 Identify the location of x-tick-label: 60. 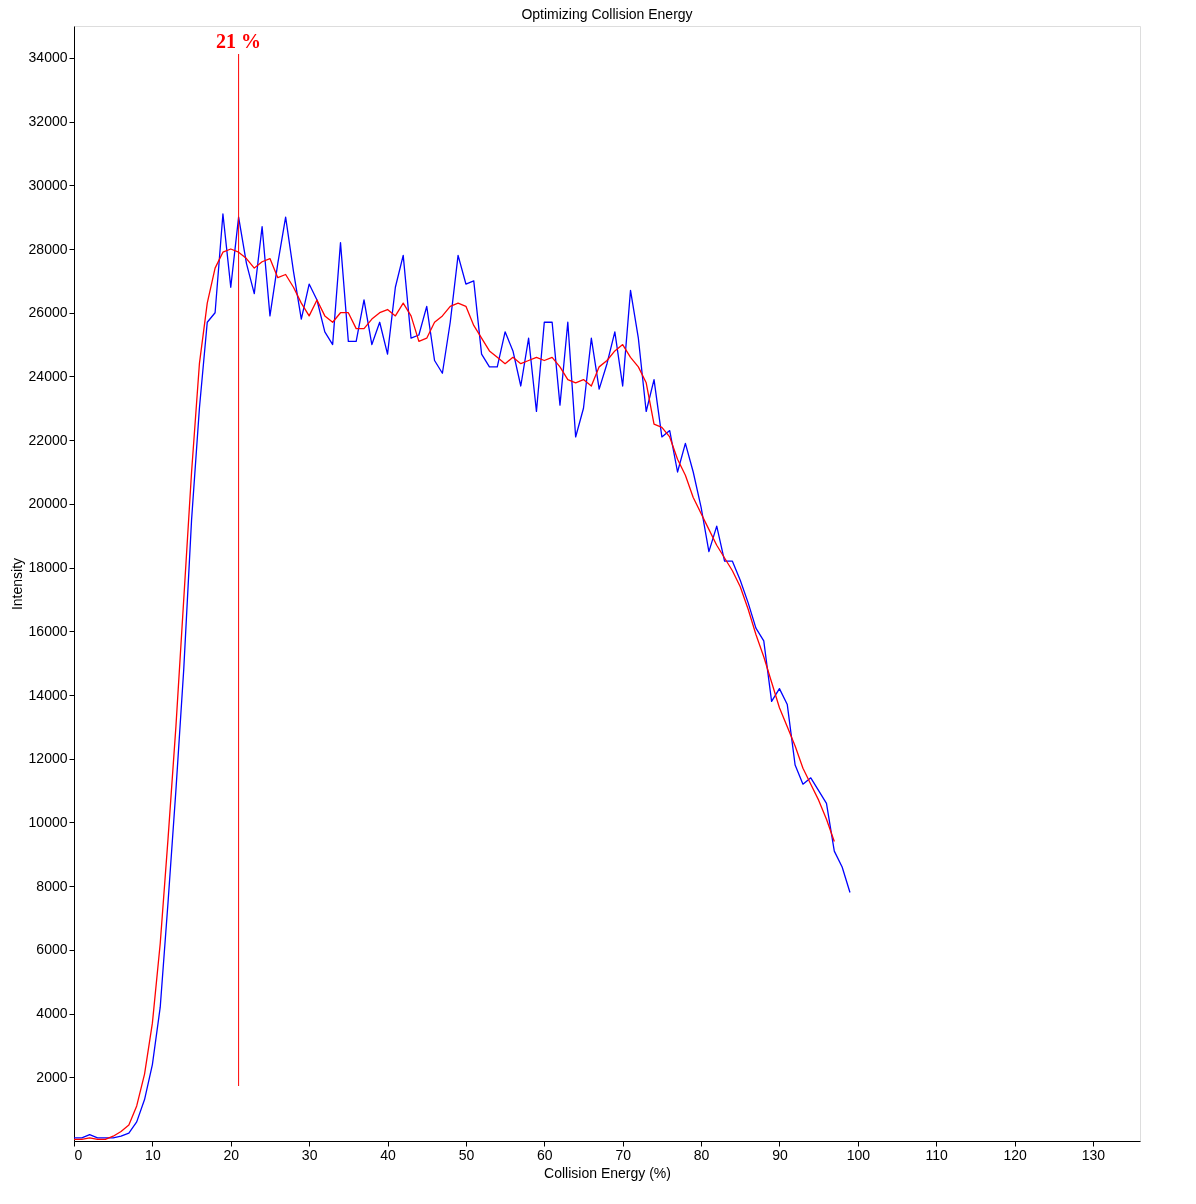
(545, 1154).